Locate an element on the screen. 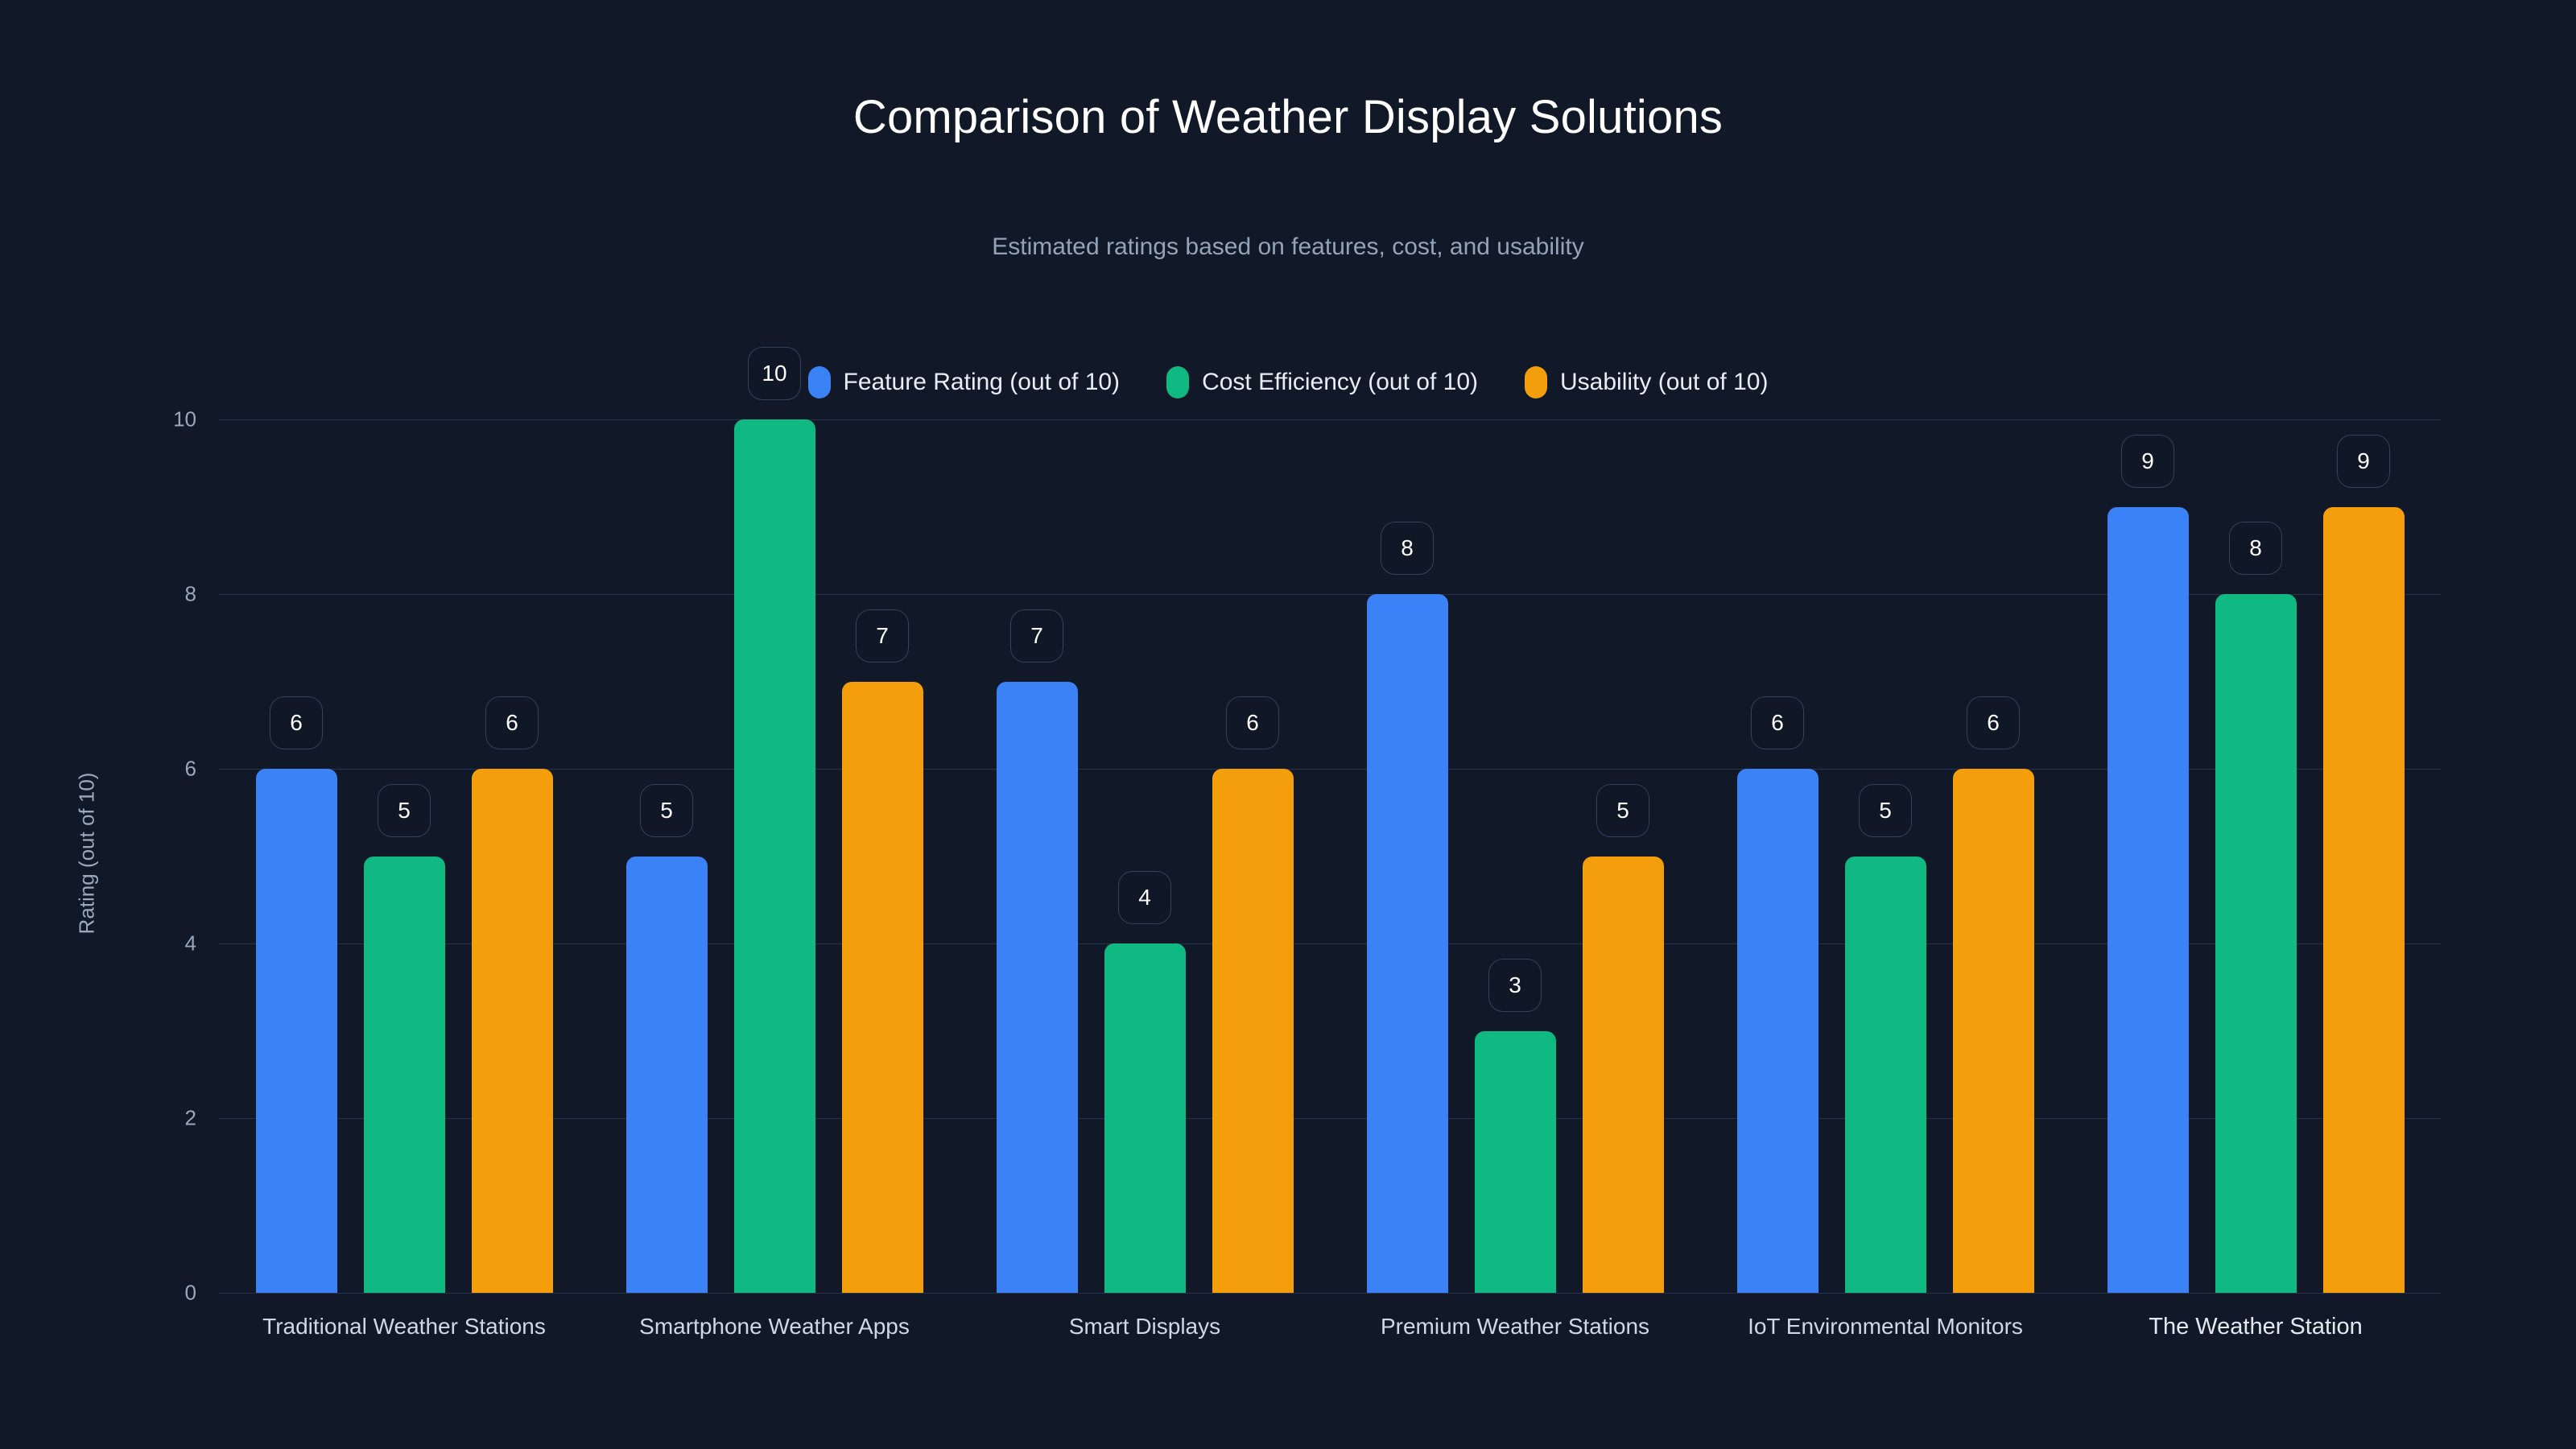  data-label-badge: 4 is located at coordinates (1144, 897).